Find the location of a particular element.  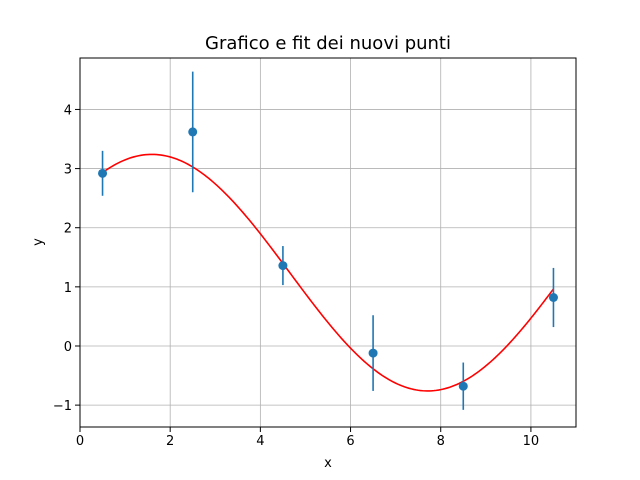

x-tick-label: 0 is located at coordinates (80, 441).